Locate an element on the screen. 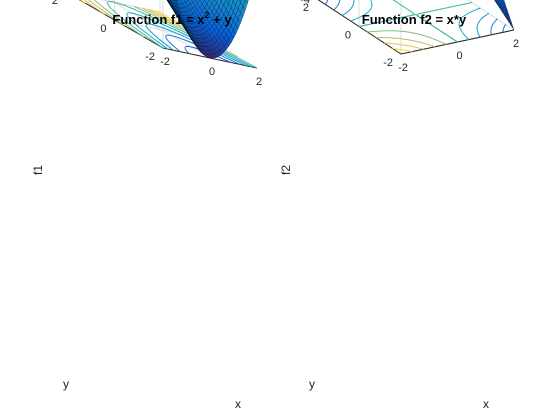 The height and width of the screenshot is (420, 560). x-tick-label: 0 is located at coordinates (459, 56).